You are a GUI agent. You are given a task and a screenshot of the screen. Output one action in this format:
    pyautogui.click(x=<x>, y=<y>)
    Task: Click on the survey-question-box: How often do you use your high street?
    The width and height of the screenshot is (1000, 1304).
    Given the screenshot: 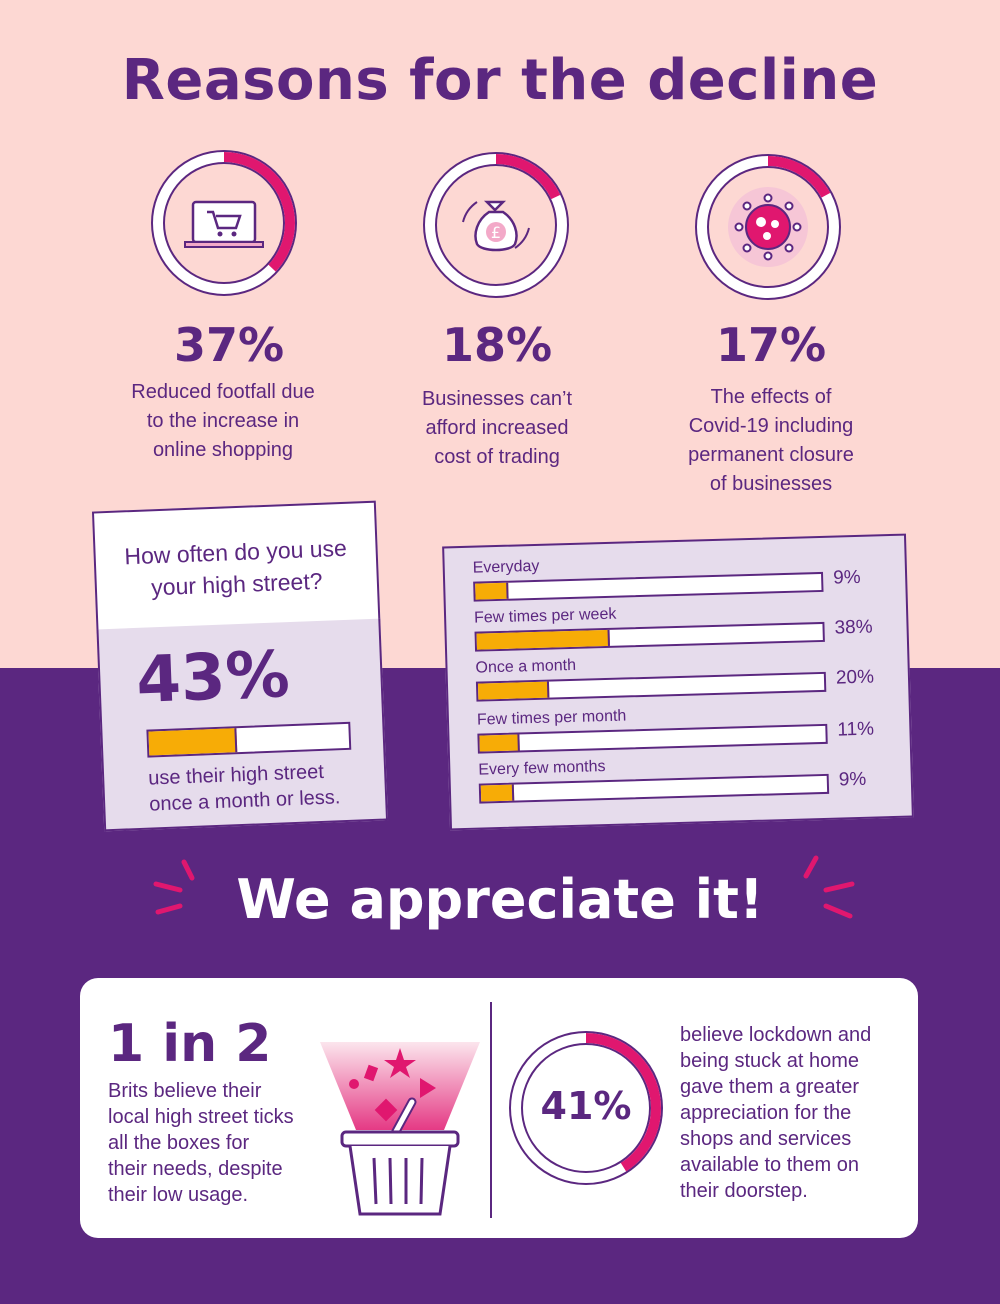 What is the action you would take?
    pyautogui.click(x=236, y=567)
    